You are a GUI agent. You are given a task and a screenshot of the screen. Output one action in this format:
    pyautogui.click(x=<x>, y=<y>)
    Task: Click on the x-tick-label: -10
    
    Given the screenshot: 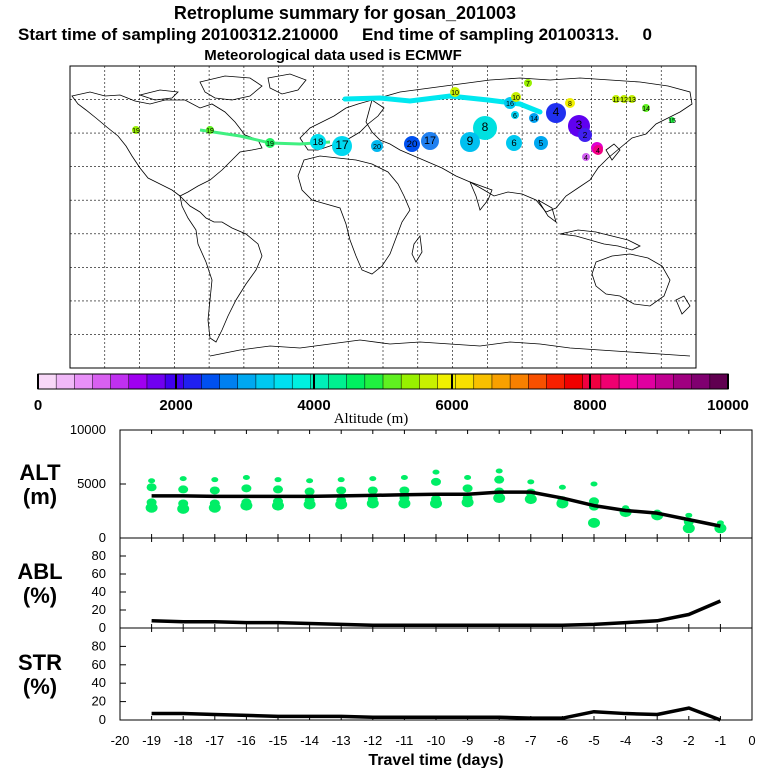 What is the action you would take?
    pyautogui.click(x=436, y=740)
    